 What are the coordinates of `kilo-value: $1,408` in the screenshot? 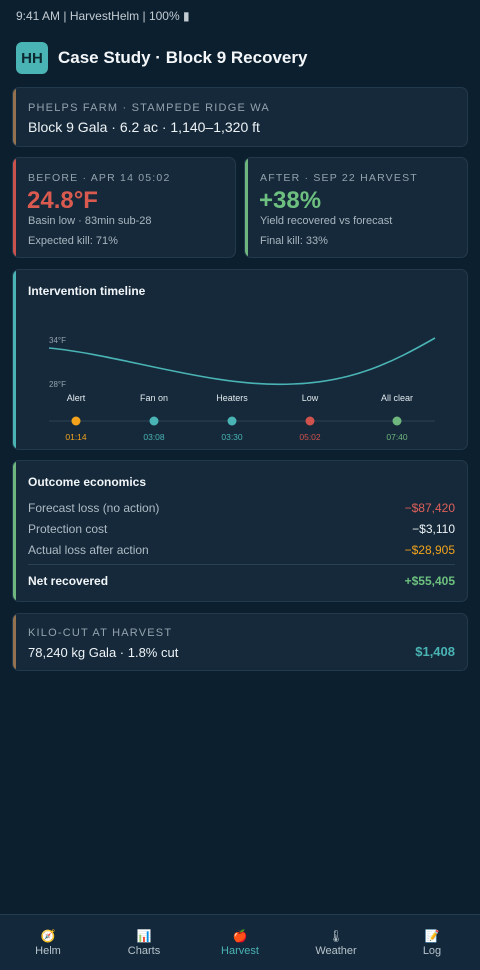 It's located at (435, 651).